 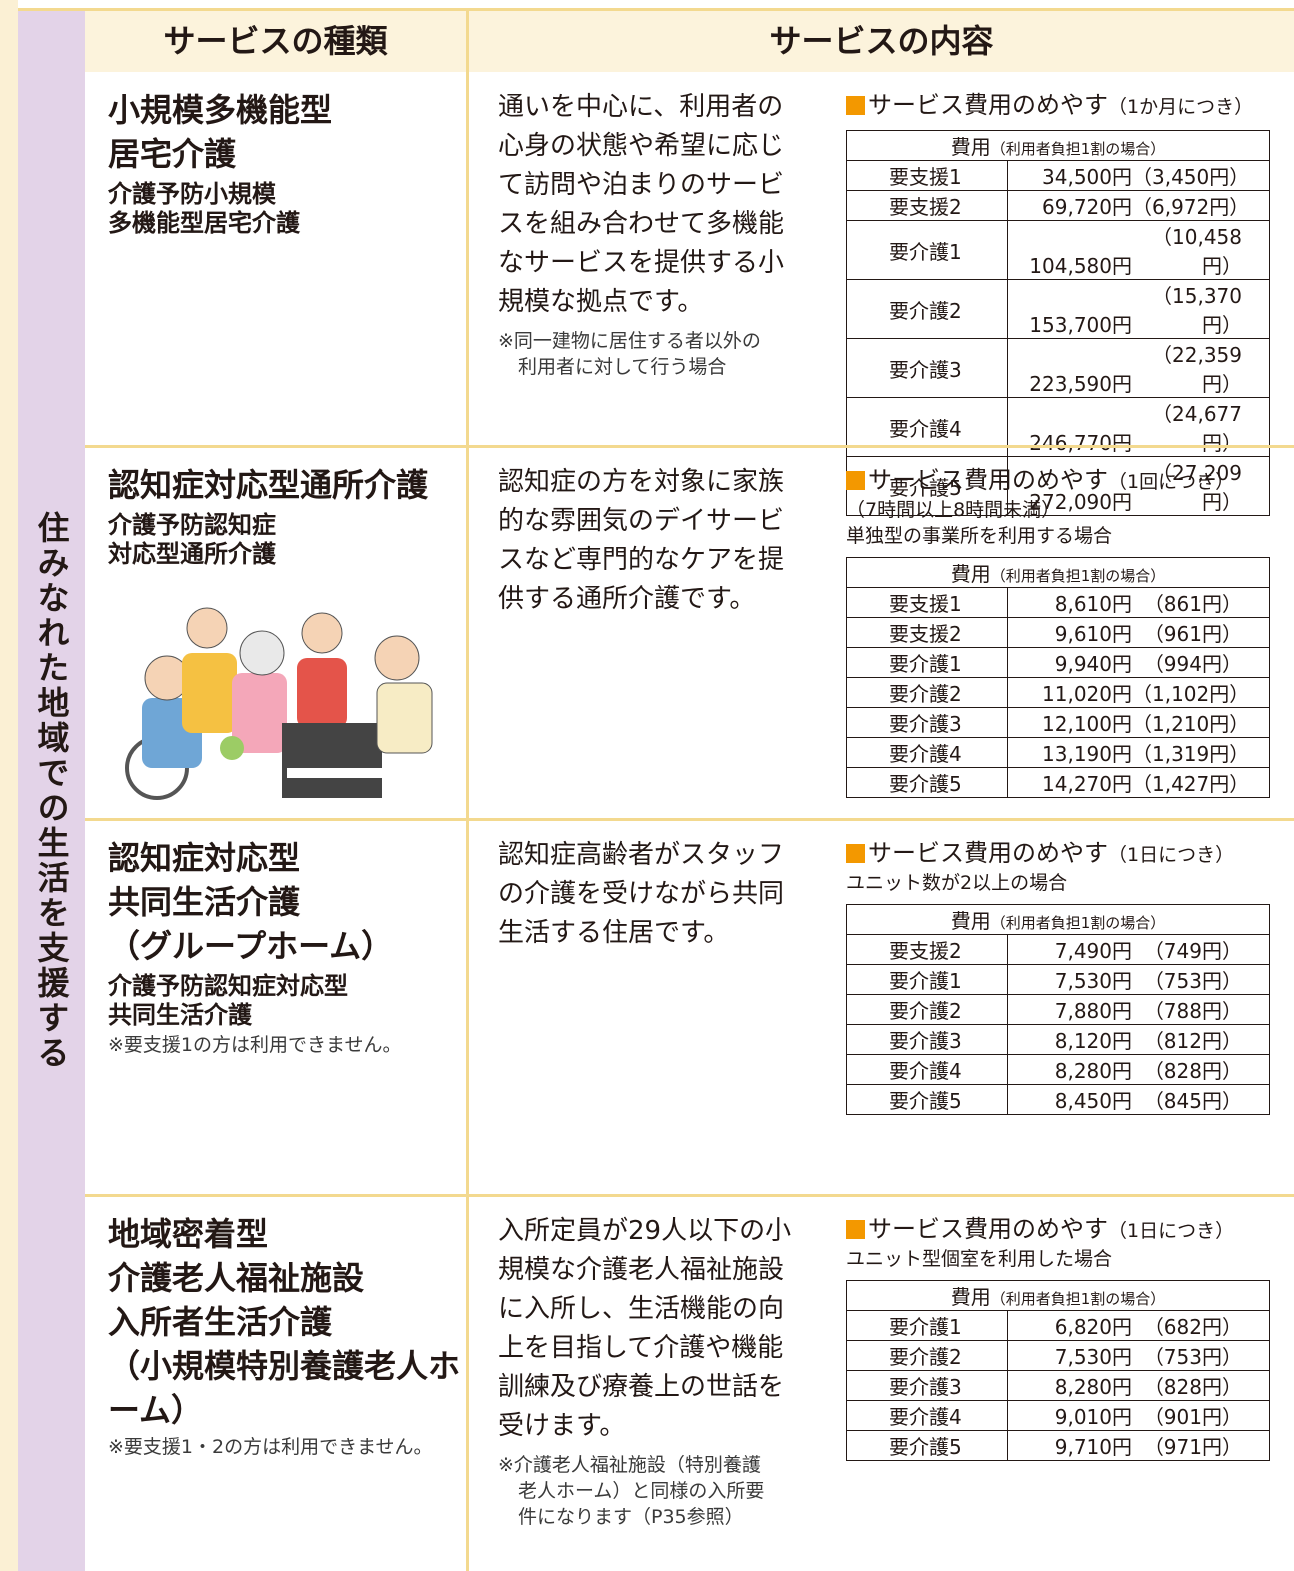 What do you see at coordinates (1192, 1417) in the screenshot?
I see `copay-amount: （901円）` at bounding box center [1192, 1417].